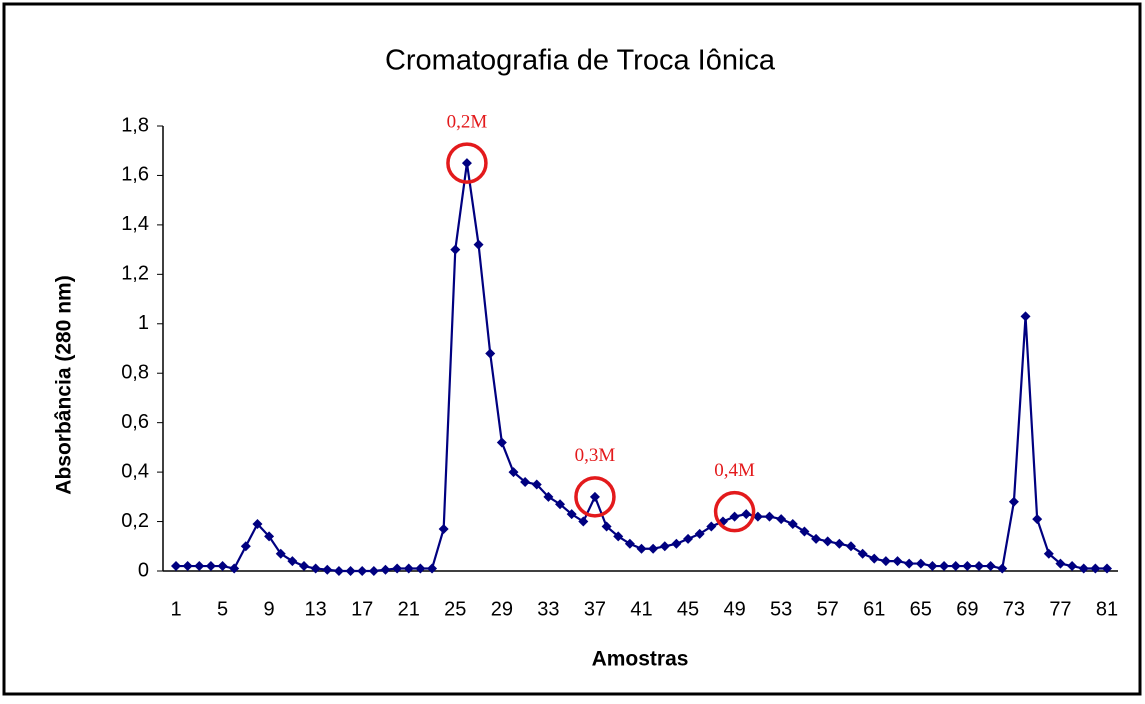 The height and width of the screenshot is (704, 1145). What do you see at coordinates (143, 323) in the screenshot?
I see `y-tick-label: 1` at bounding box center [143, 323].